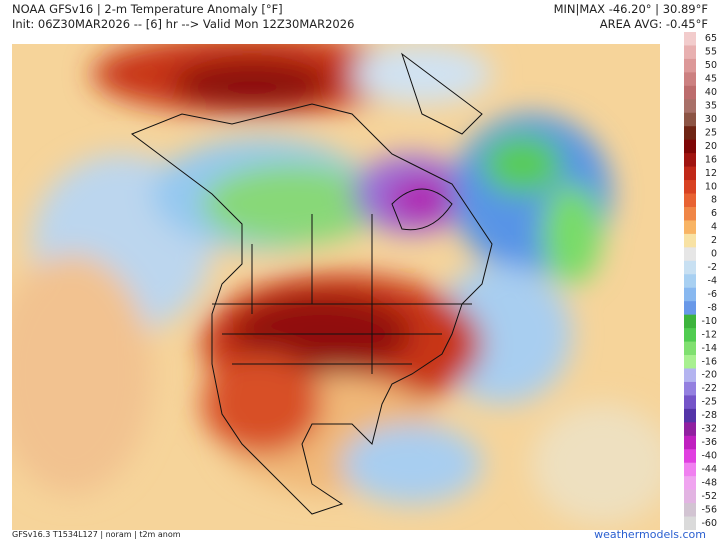  What do you see at coordinates (712, 281) in the screenshot?
I see `colorbar-label: -4` at bounding box center [712, 281].